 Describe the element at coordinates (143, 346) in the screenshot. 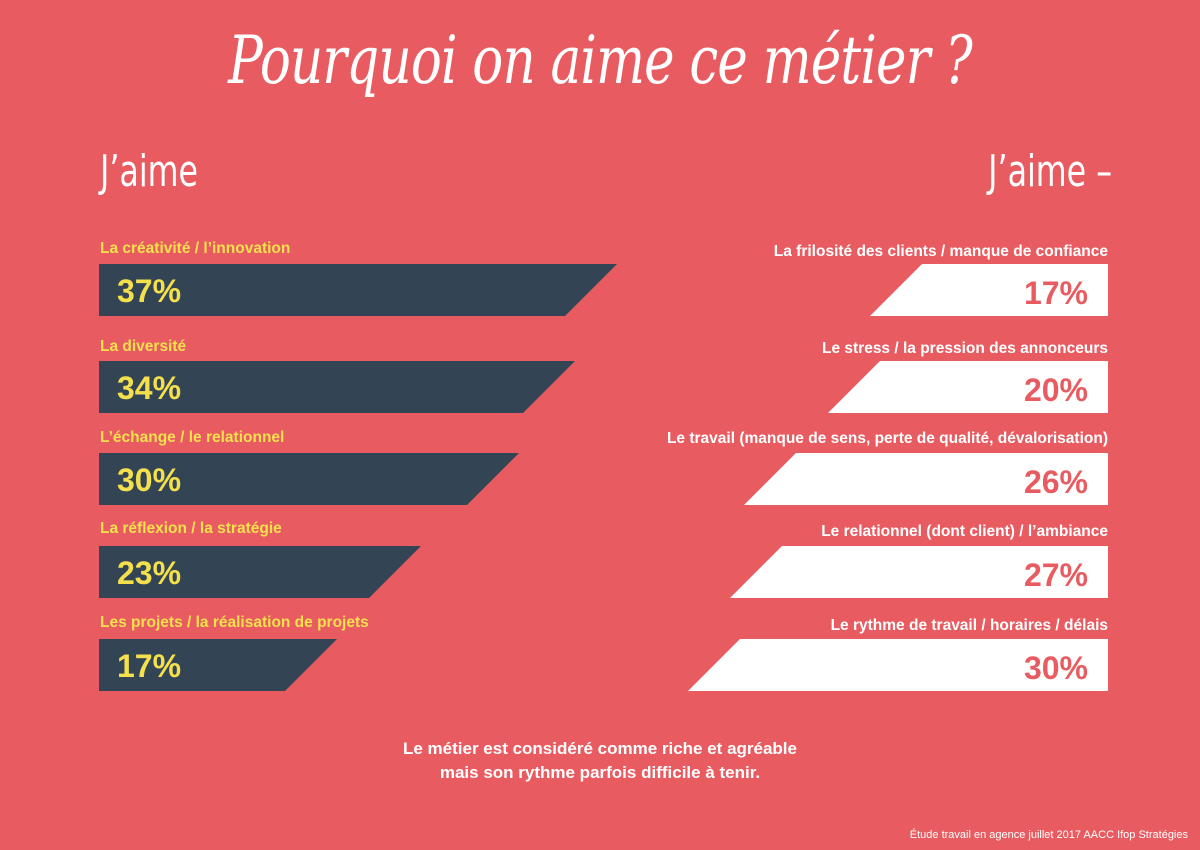

I see `left-category-label: La diversité` at that location.